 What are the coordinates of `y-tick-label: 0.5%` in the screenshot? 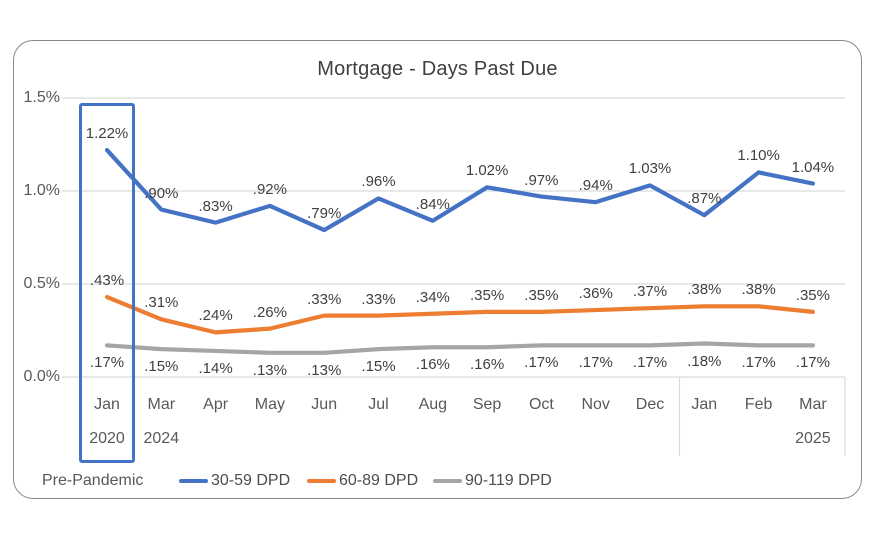 It's located at (41, 283).